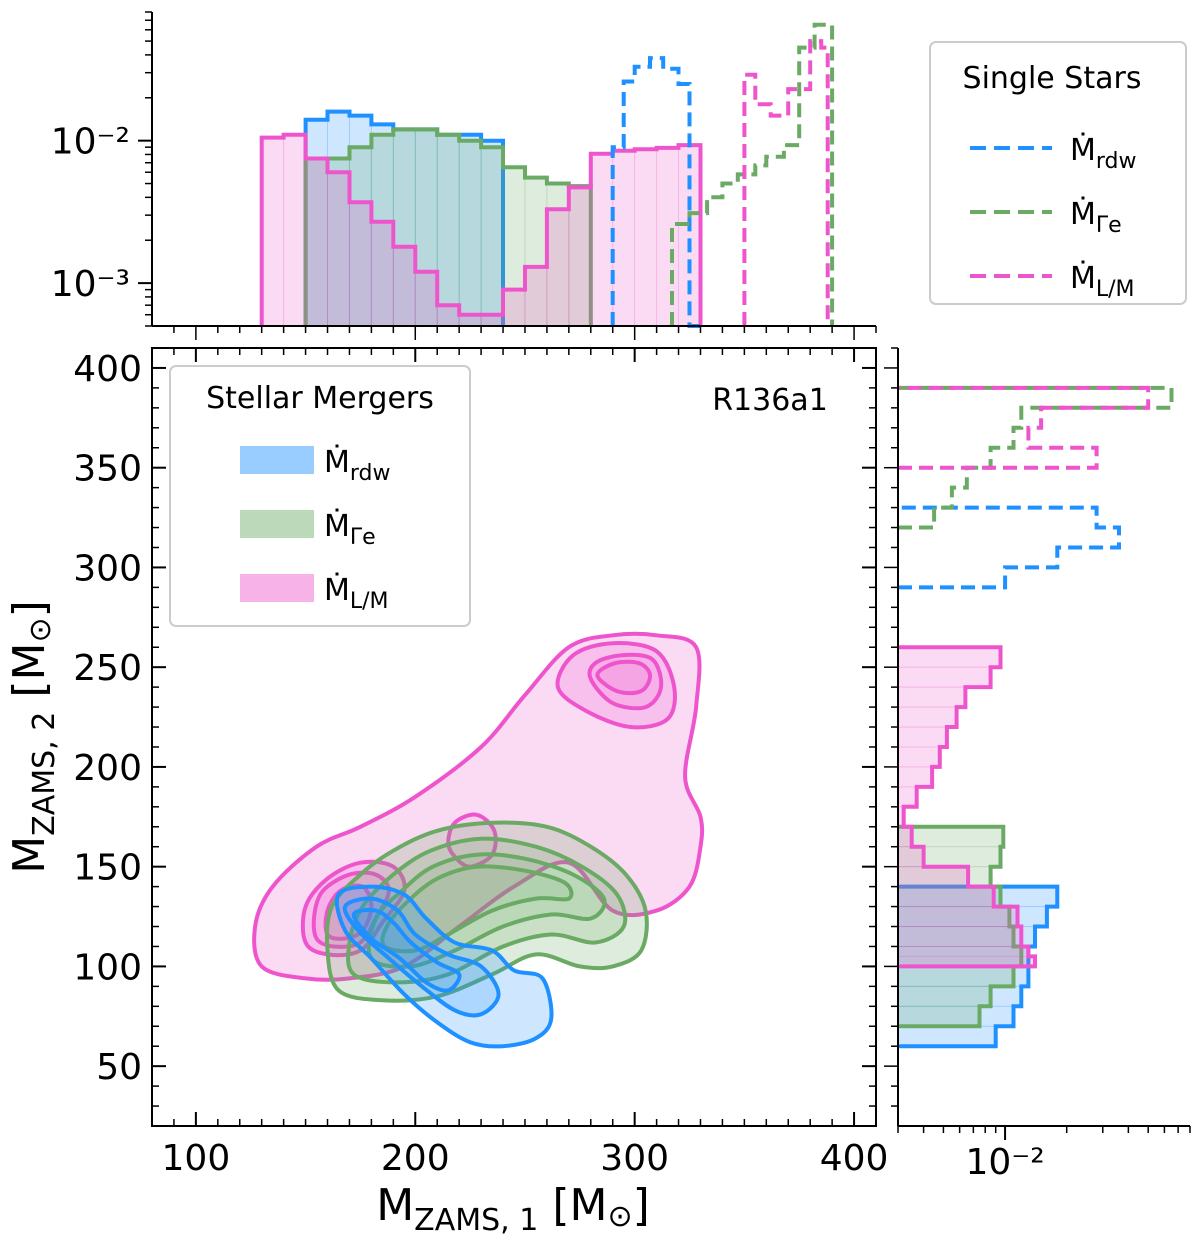 This screenshot has height=1236, width=1200. I want to click on top-merger-outline-rdw, so click(404, 217).